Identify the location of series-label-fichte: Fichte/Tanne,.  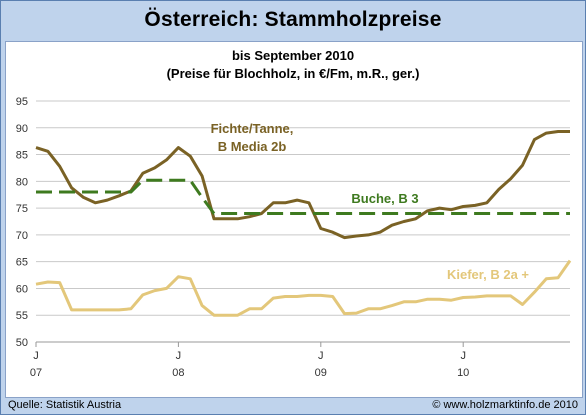
(252, 128).